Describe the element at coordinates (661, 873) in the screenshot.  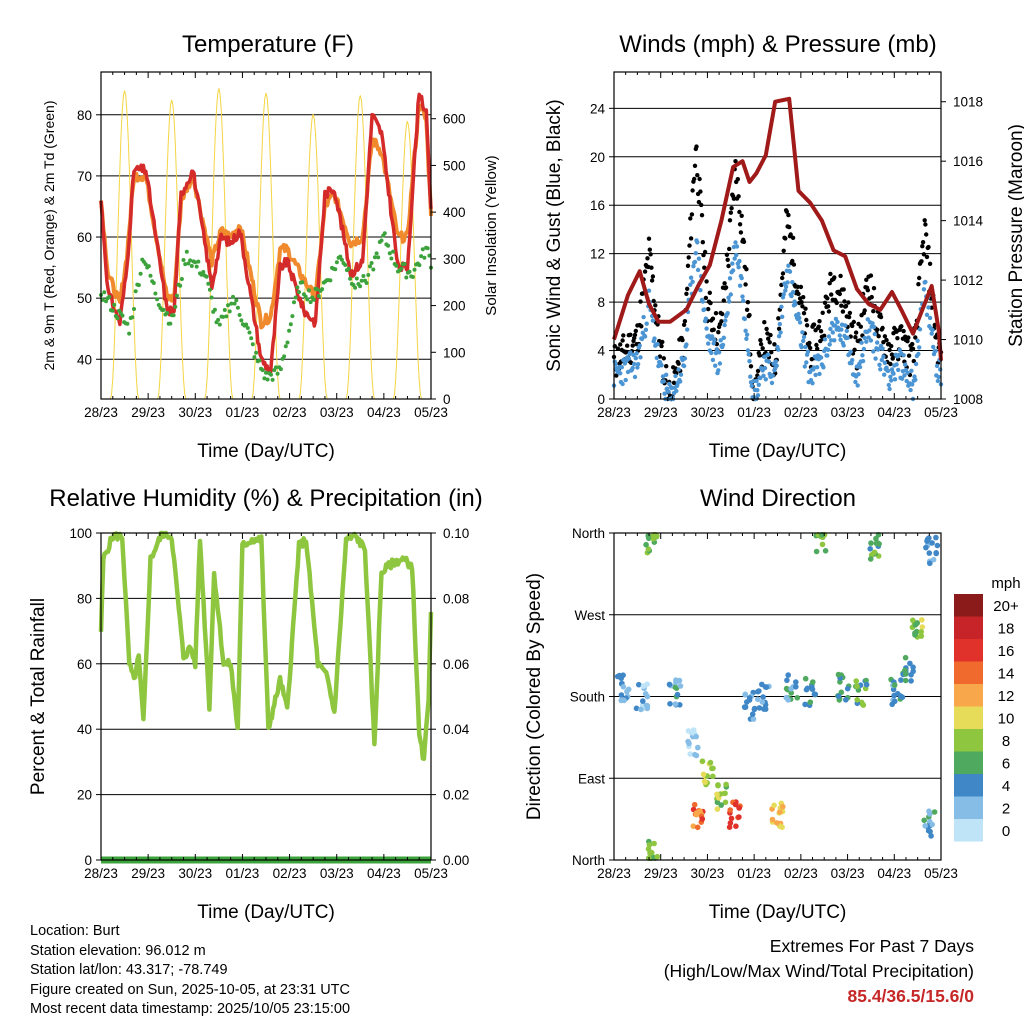
I see `x-tick-label: 29/23` at that location.